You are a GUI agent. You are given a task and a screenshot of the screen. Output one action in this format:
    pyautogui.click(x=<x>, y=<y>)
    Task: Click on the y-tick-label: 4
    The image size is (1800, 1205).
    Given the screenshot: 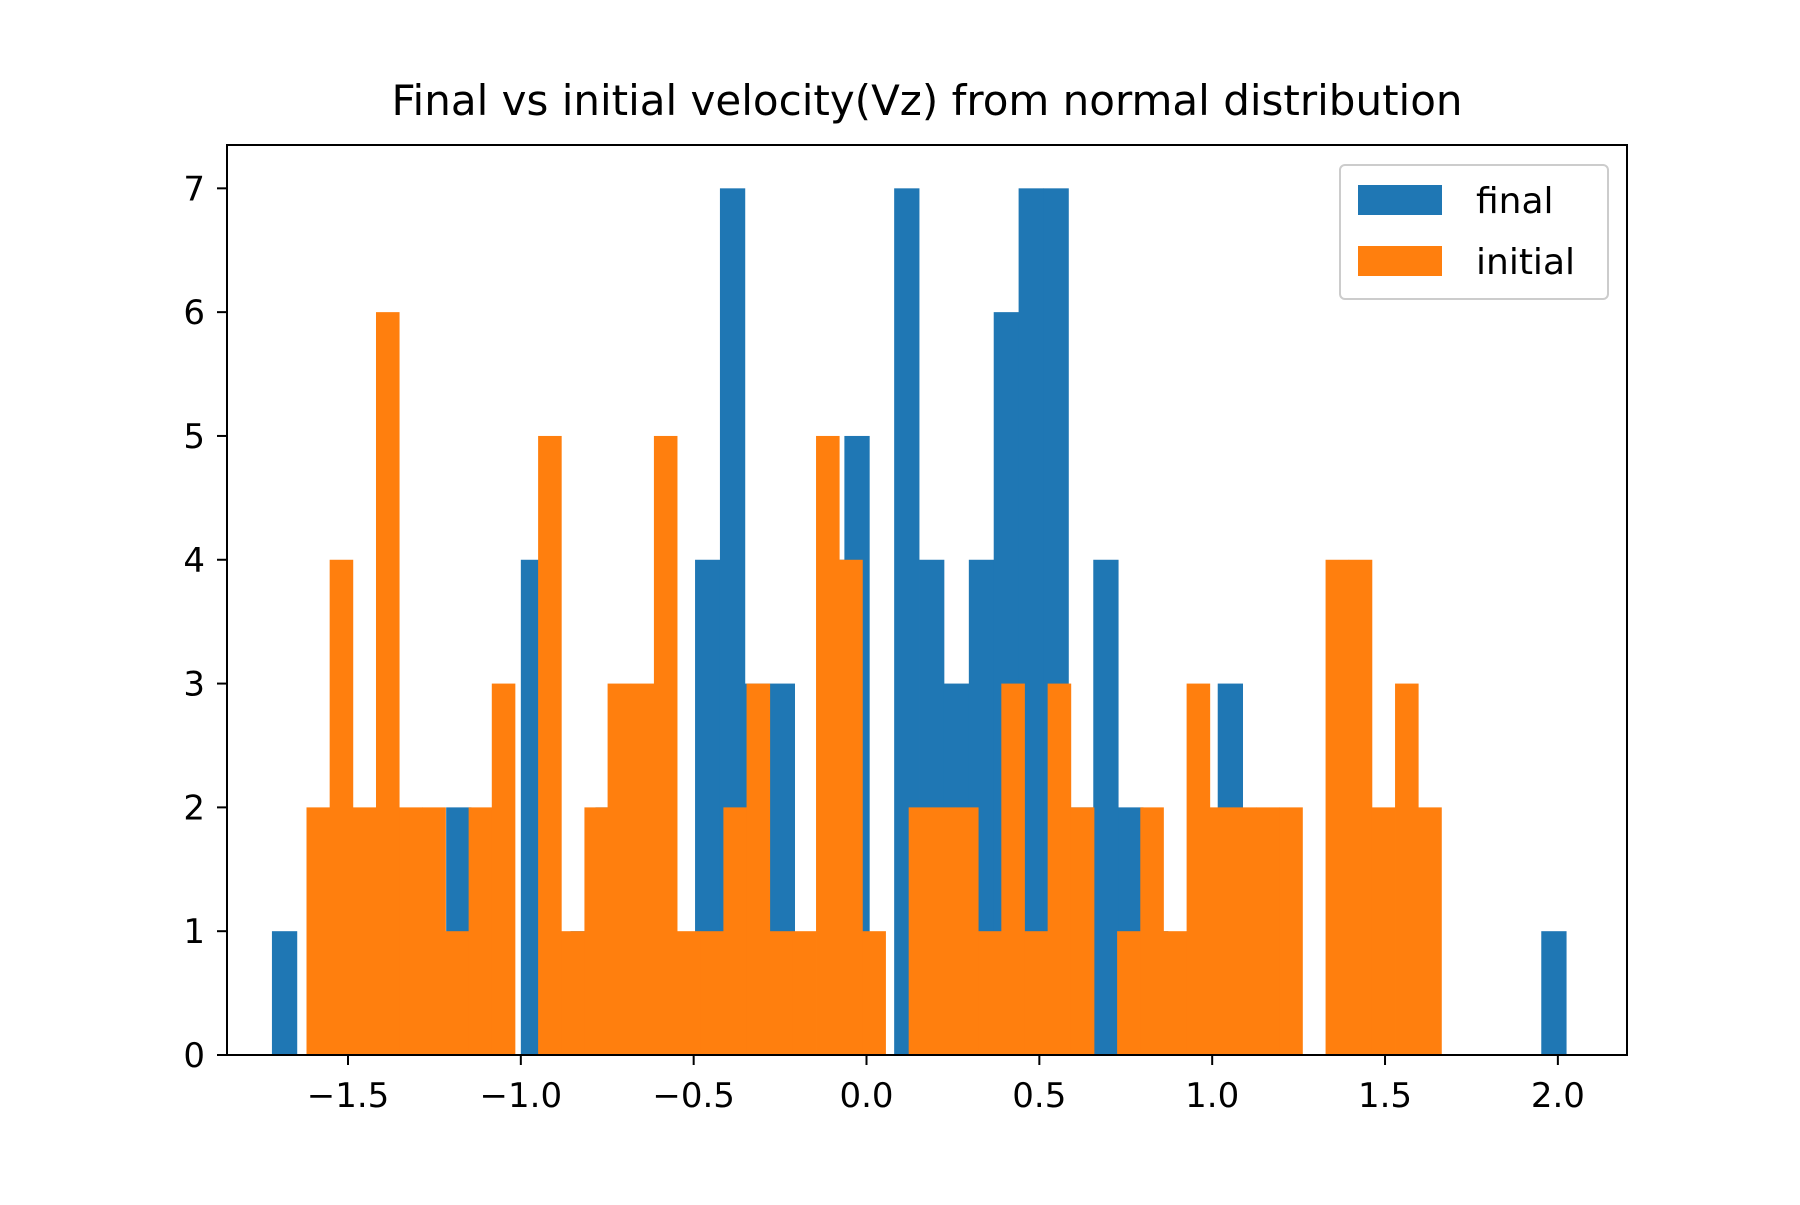 What is the action you would take?
    pyautogui.click(x=194, y=561)
    